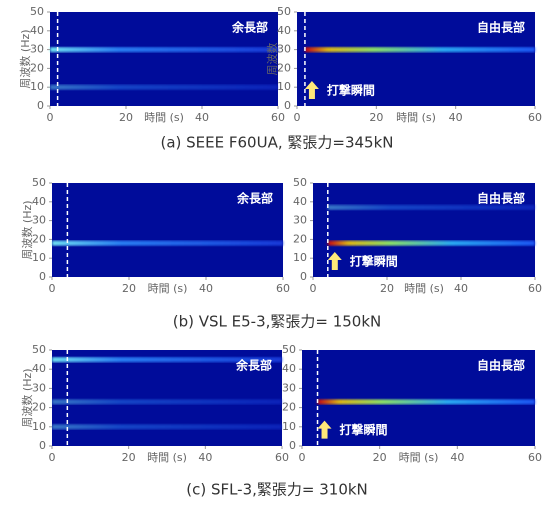 The image size is (554, 505). I want to click on y-axis-label: 周波数, so click(272, 59).